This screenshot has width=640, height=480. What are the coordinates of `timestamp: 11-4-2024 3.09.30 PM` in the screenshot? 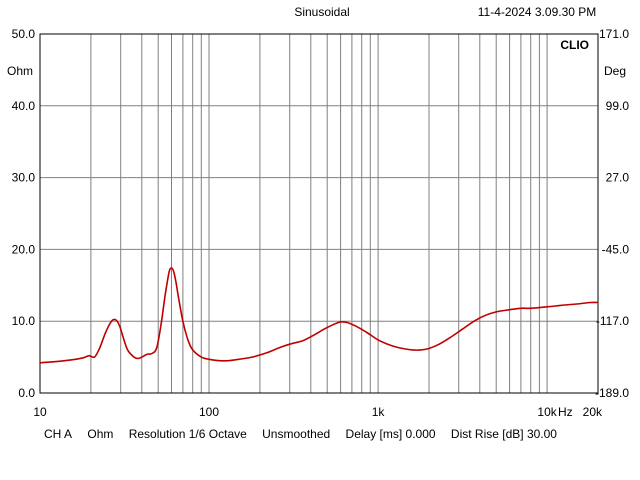 It's located at (537, 12).